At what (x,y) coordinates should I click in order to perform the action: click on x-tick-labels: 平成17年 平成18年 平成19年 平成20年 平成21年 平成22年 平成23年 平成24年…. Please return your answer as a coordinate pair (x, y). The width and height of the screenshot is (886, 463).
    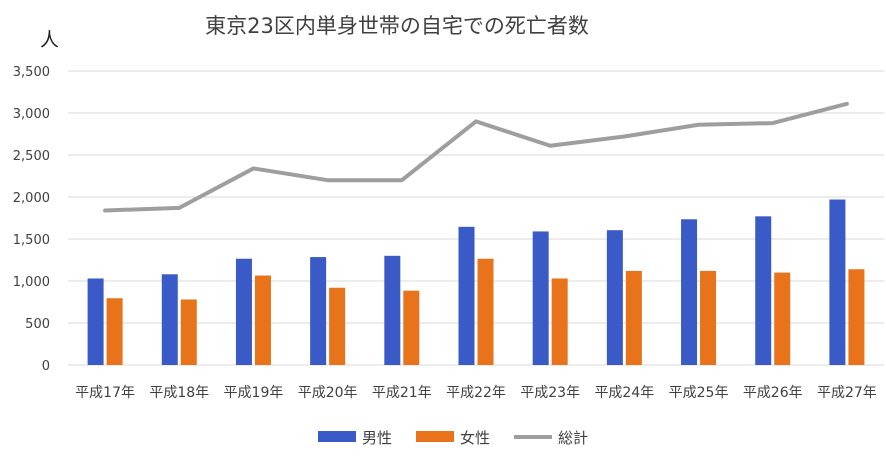
    Looking at the image, I should click on (476, 393).